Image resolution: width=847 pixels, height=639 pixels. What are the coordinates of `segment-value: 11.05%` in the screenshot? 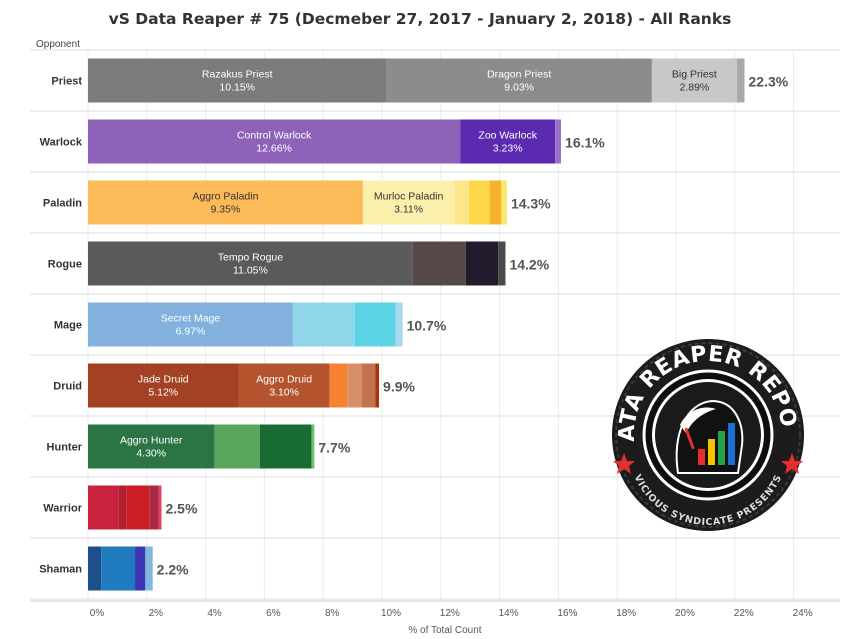 It's located at (250, 271).